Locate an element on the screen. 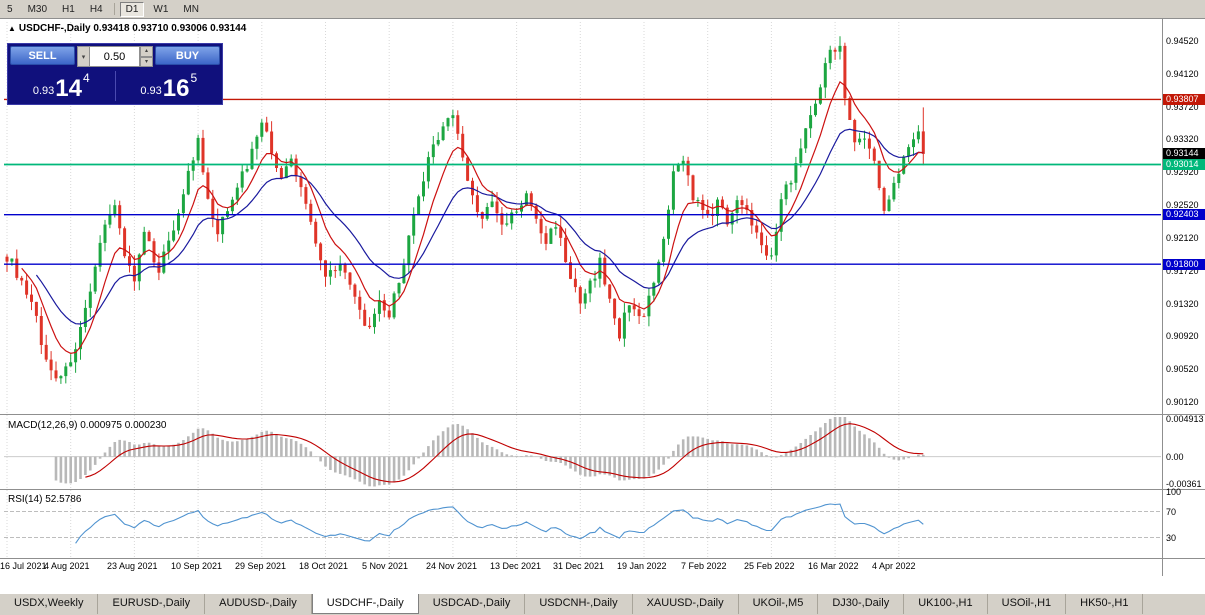  price-tick-label: 0.92520 is located at coordinates (1182, 205).